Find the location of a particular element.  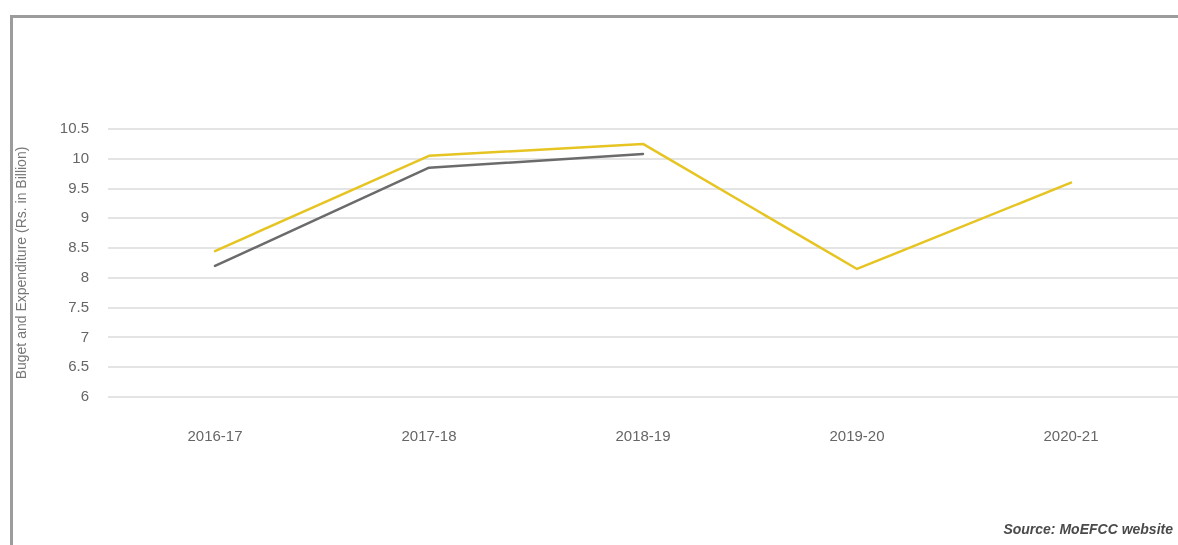

y-tick-label: 8 is located at coordinates (84, 277).